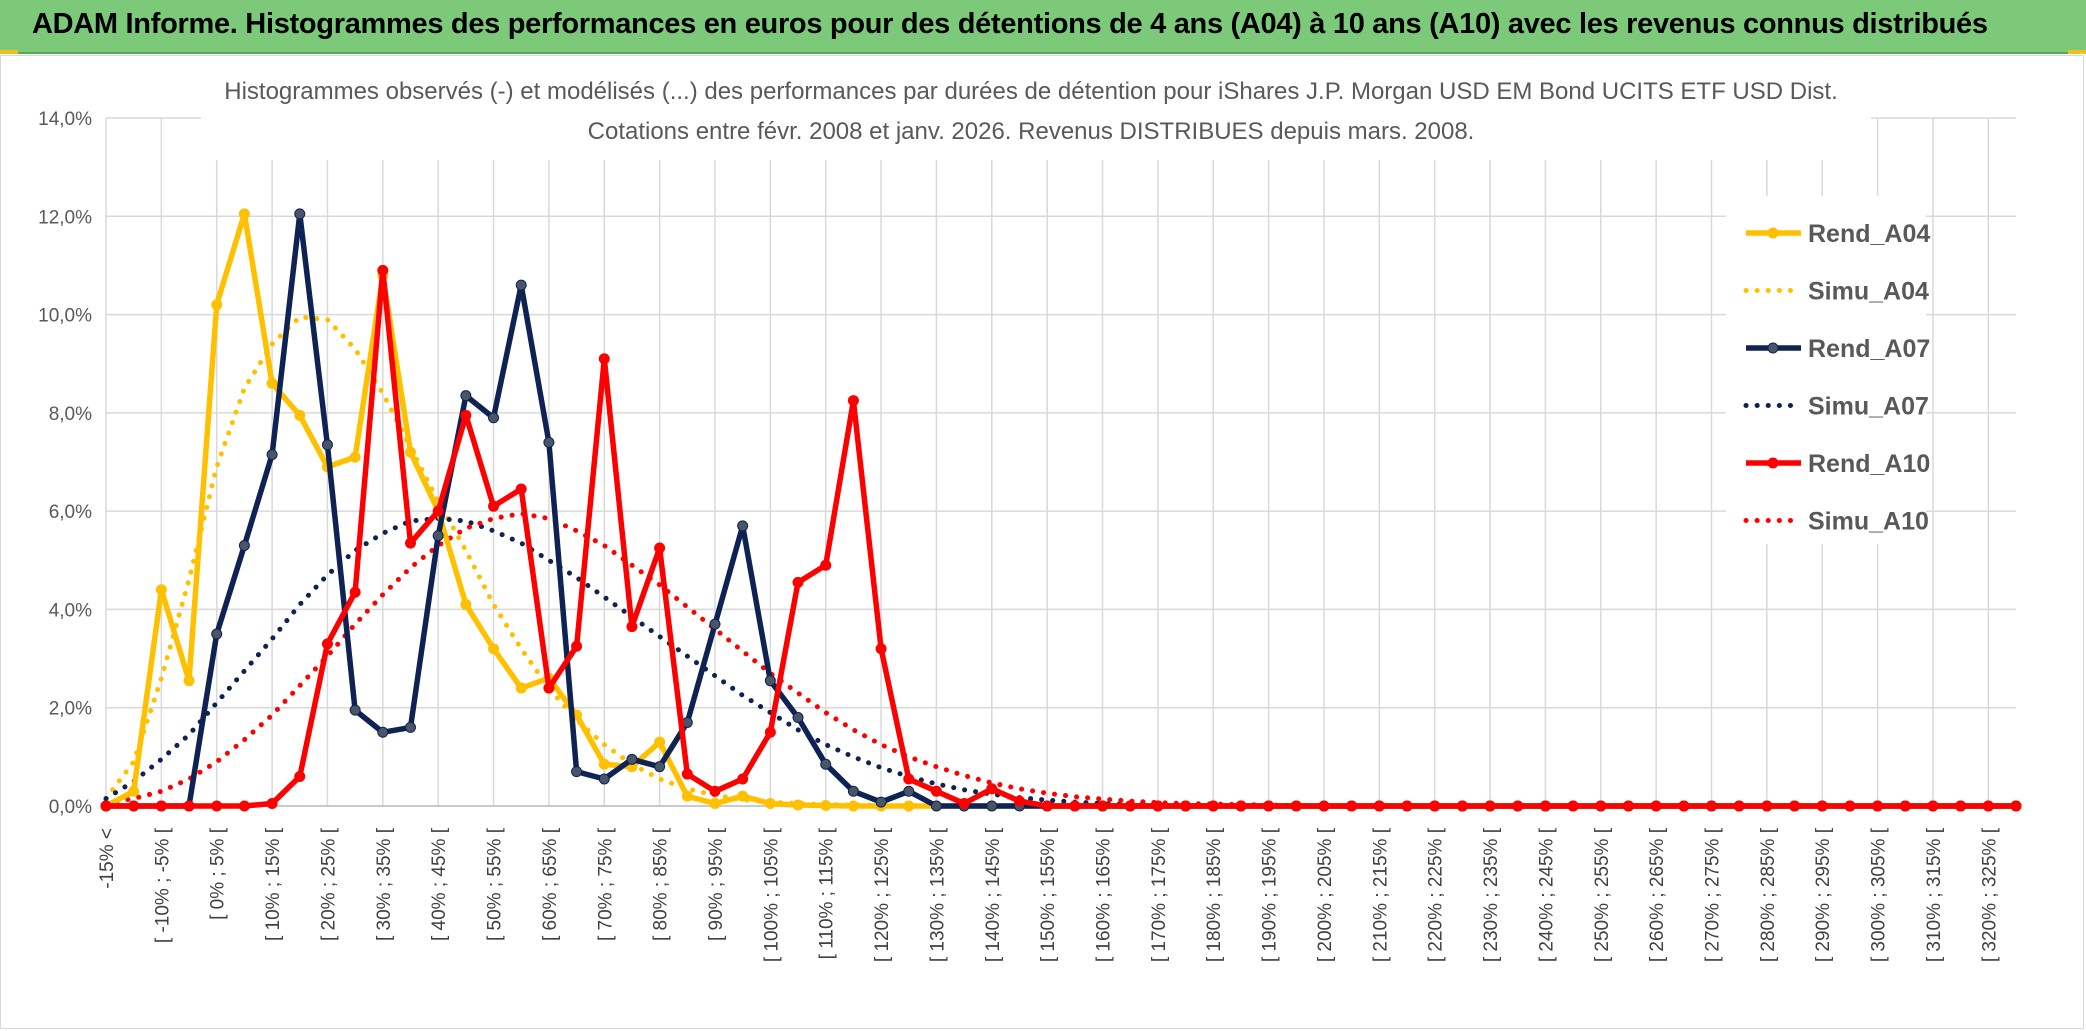  Describe the element at coordinates (107, 858) in the screenshot. I see `x-tick-label: -15% <` at that location.